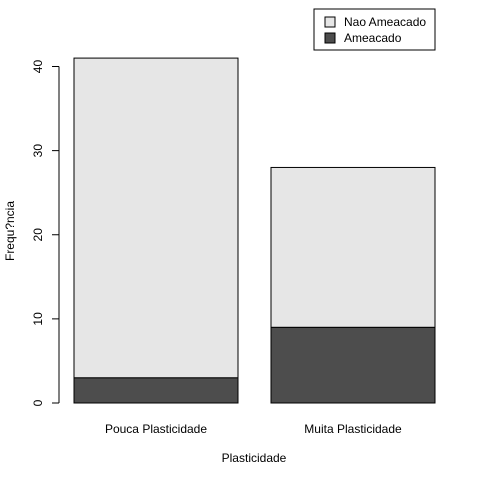  What do you see at coordinates (254, 458) in the screenshot?
I see `x-axis-title: Plasticidade` at bounding box center [254, 458].